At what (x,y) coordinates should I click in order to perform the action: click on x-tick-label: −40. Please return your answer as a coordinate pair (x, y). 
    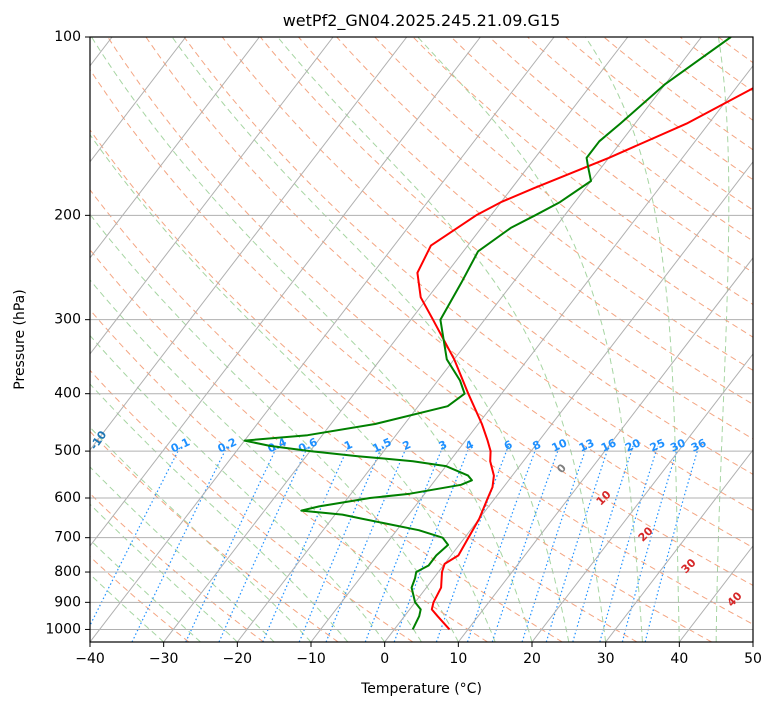
    Looking at the image, I should click on (90, 659).